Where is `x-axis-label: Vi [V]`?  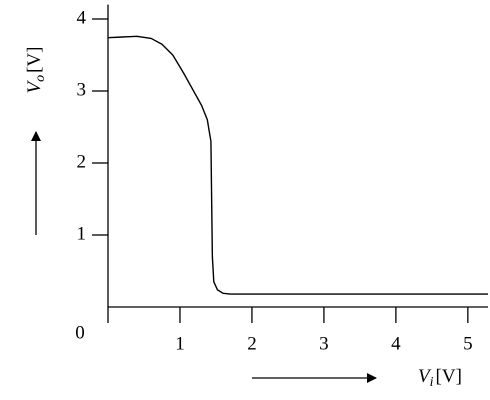
x-axis-label: Vi [V] is located at coordinates (440, 378).